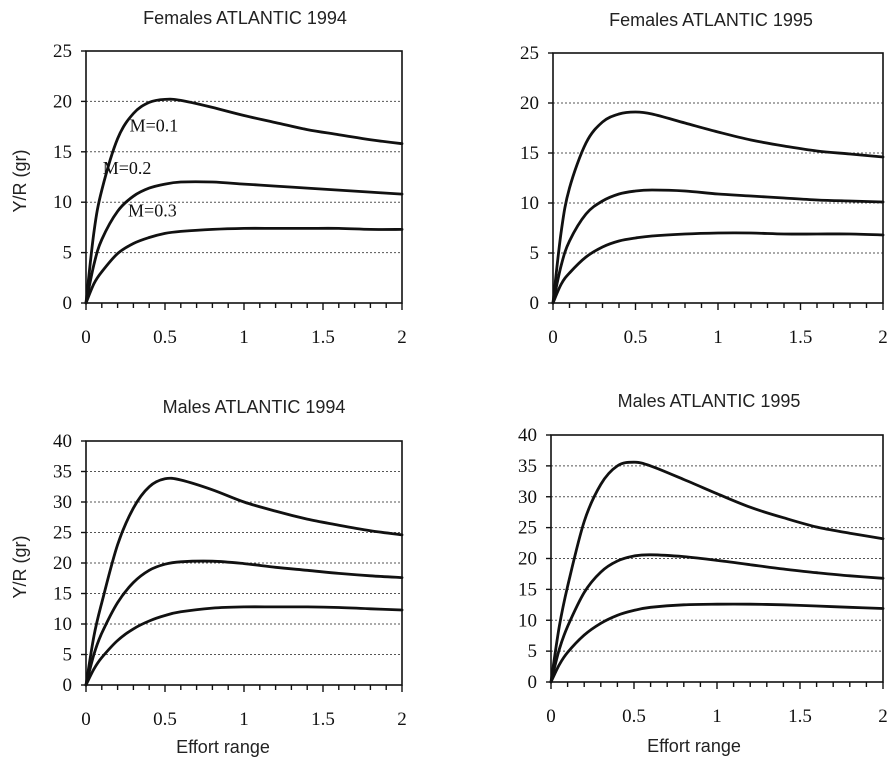 Image resolution: width=893 pixels, height=761 pixels. What do you see at coordinates (254, 407) in the screenshot?
I see `chart-title: Males ATLANTIC 1994` at bounding box center [254, 407].